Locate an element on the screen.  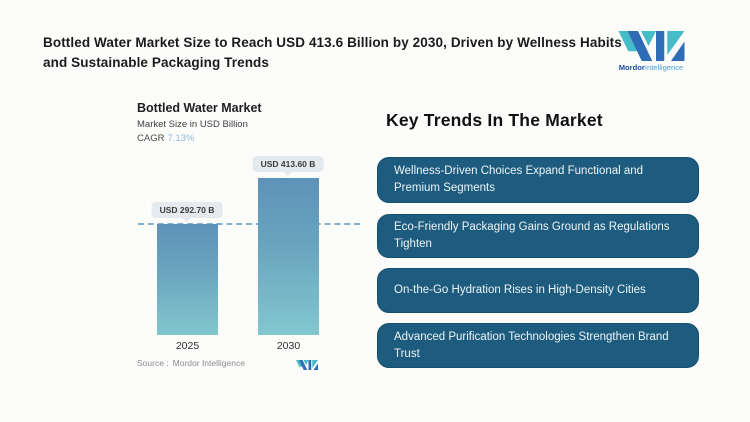
bar-chart: USD 292.70 B USD 413.60 B 2025 2030 is located at coordinates (254, 254).